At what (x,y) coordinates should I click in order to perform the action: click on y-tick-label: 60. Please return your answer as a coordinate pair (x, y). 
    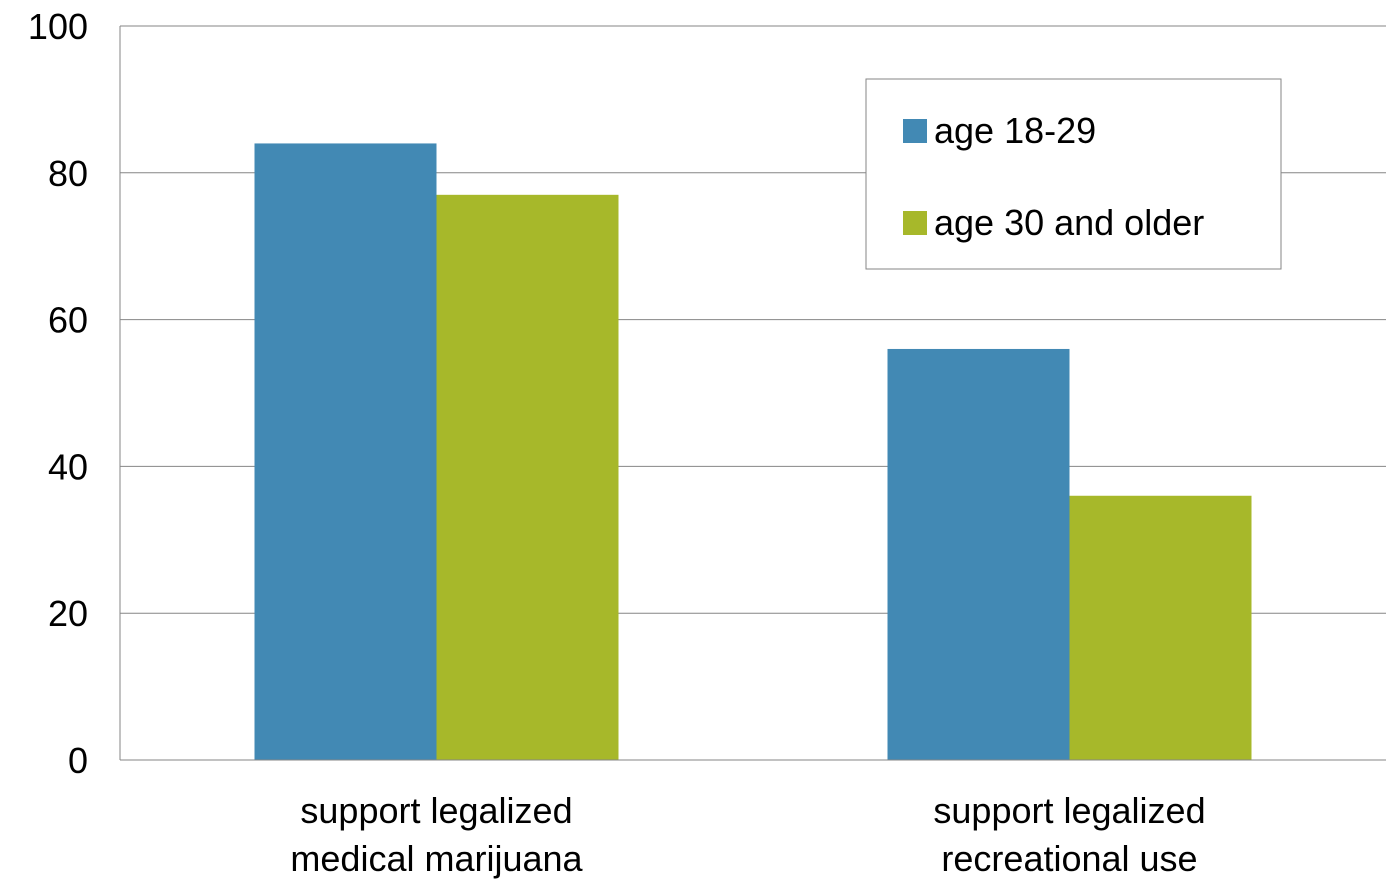
    Looking at the image, I should click on (68, 320).